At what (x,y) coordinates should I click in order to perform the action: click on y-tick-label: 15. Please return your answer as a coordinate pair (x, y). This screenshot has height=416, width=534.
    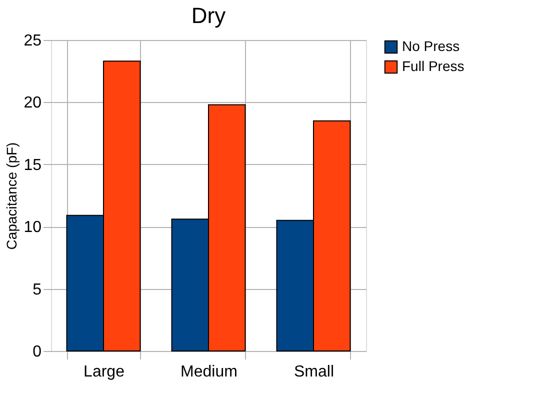
    Looking at the image, I should click on (33, 165).